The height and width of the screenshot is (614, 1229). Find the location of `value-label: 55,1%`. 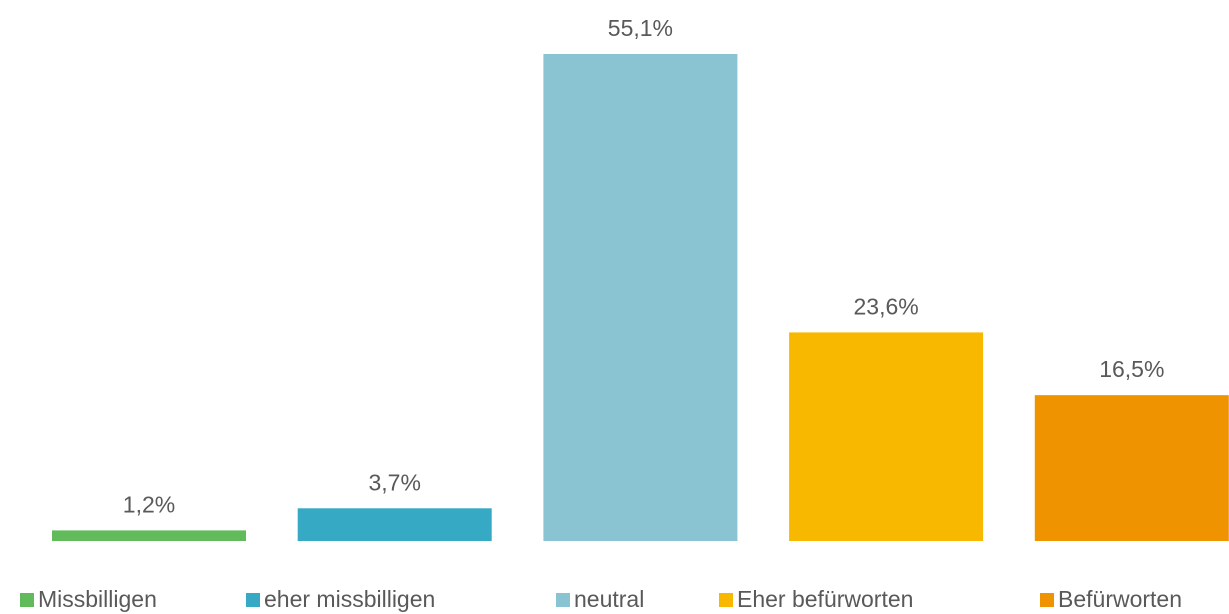

value-label: 55,1% is located at coordinates (640, 28).